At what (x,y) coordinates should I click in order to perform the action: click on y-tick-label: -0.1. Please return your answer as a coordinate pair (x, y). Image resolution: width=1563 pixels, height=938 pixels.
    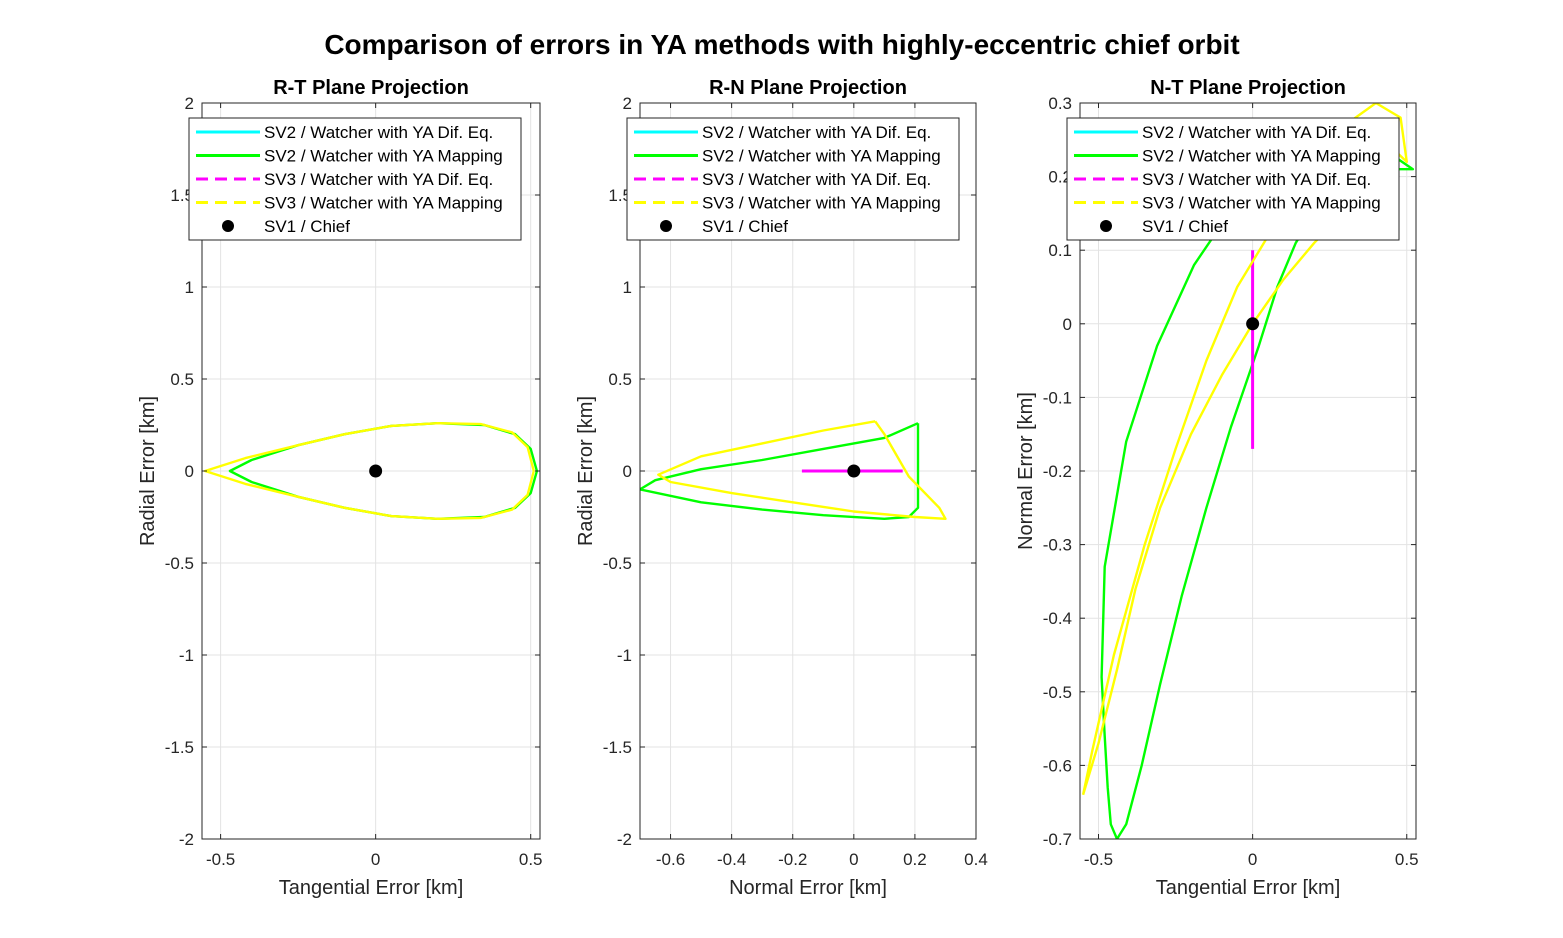
    Looking at the image, I should click on (1057, 397).